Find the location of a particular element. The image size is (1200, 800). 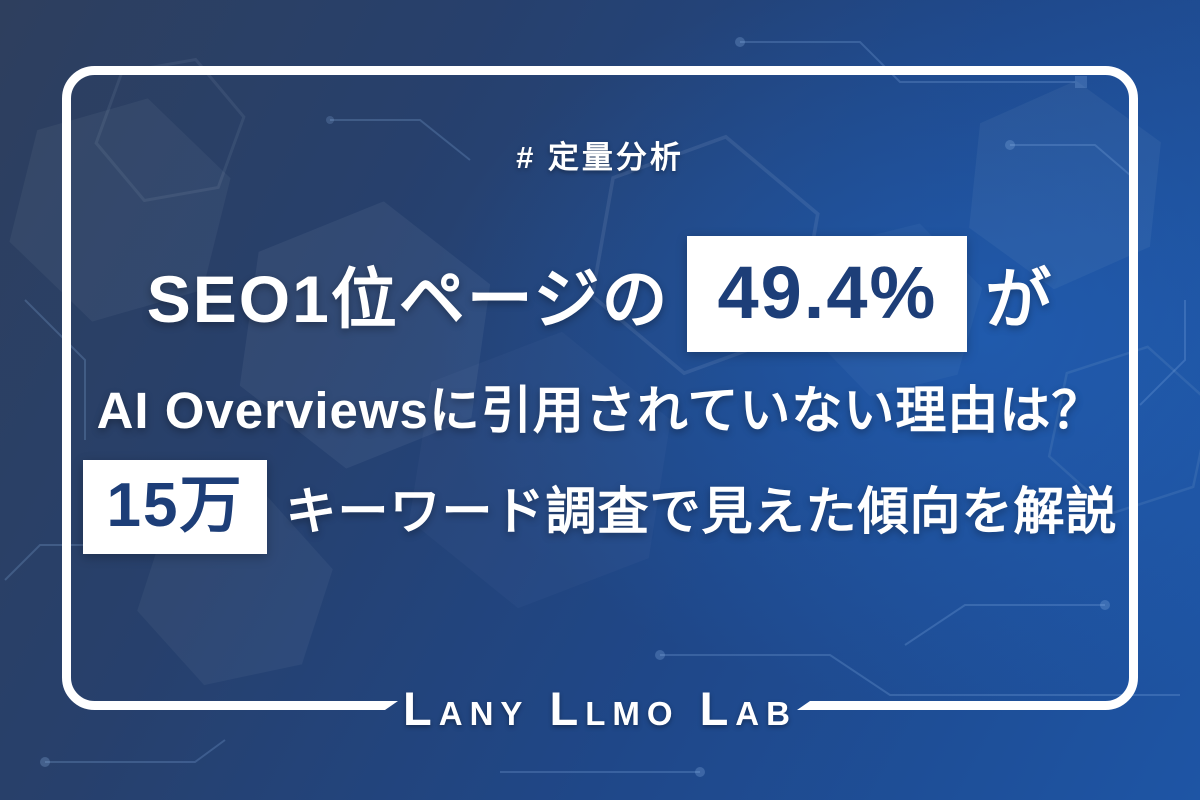

title-line3-text: キーワード調査で見えた傾向を解説 is located at coordinates (701, 511).